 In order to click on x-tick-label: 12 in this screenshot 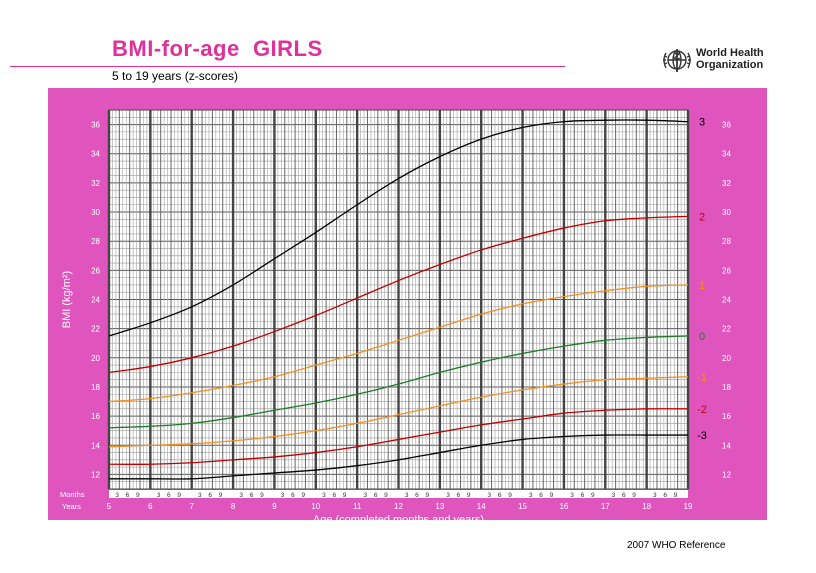, I will do `click(398, 506)`.